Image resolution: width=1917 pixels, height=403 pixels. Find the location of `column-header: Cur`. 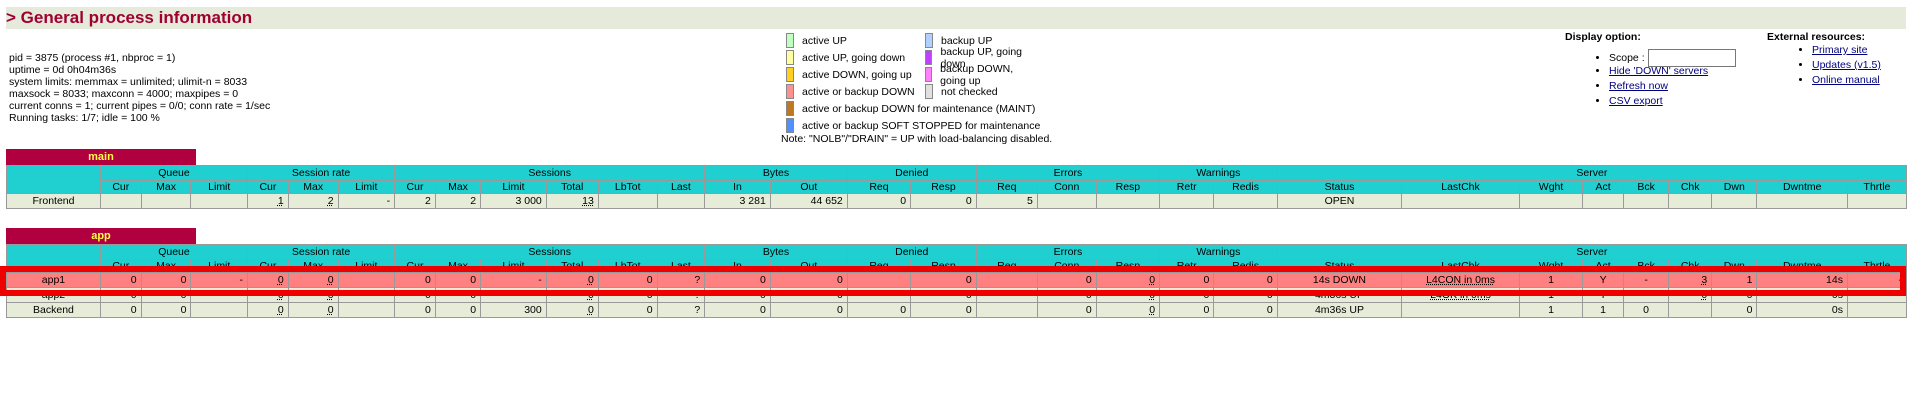

column-header: Cur is located at coordinates (120, 187).